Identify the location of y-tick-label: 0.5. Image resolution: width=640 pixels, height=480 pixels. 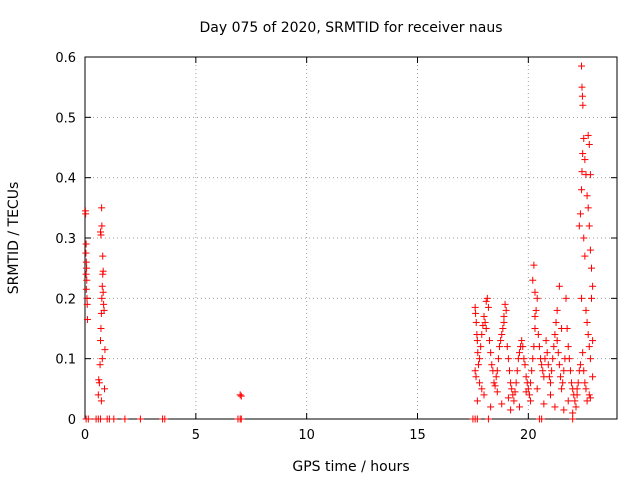
(65, 118).